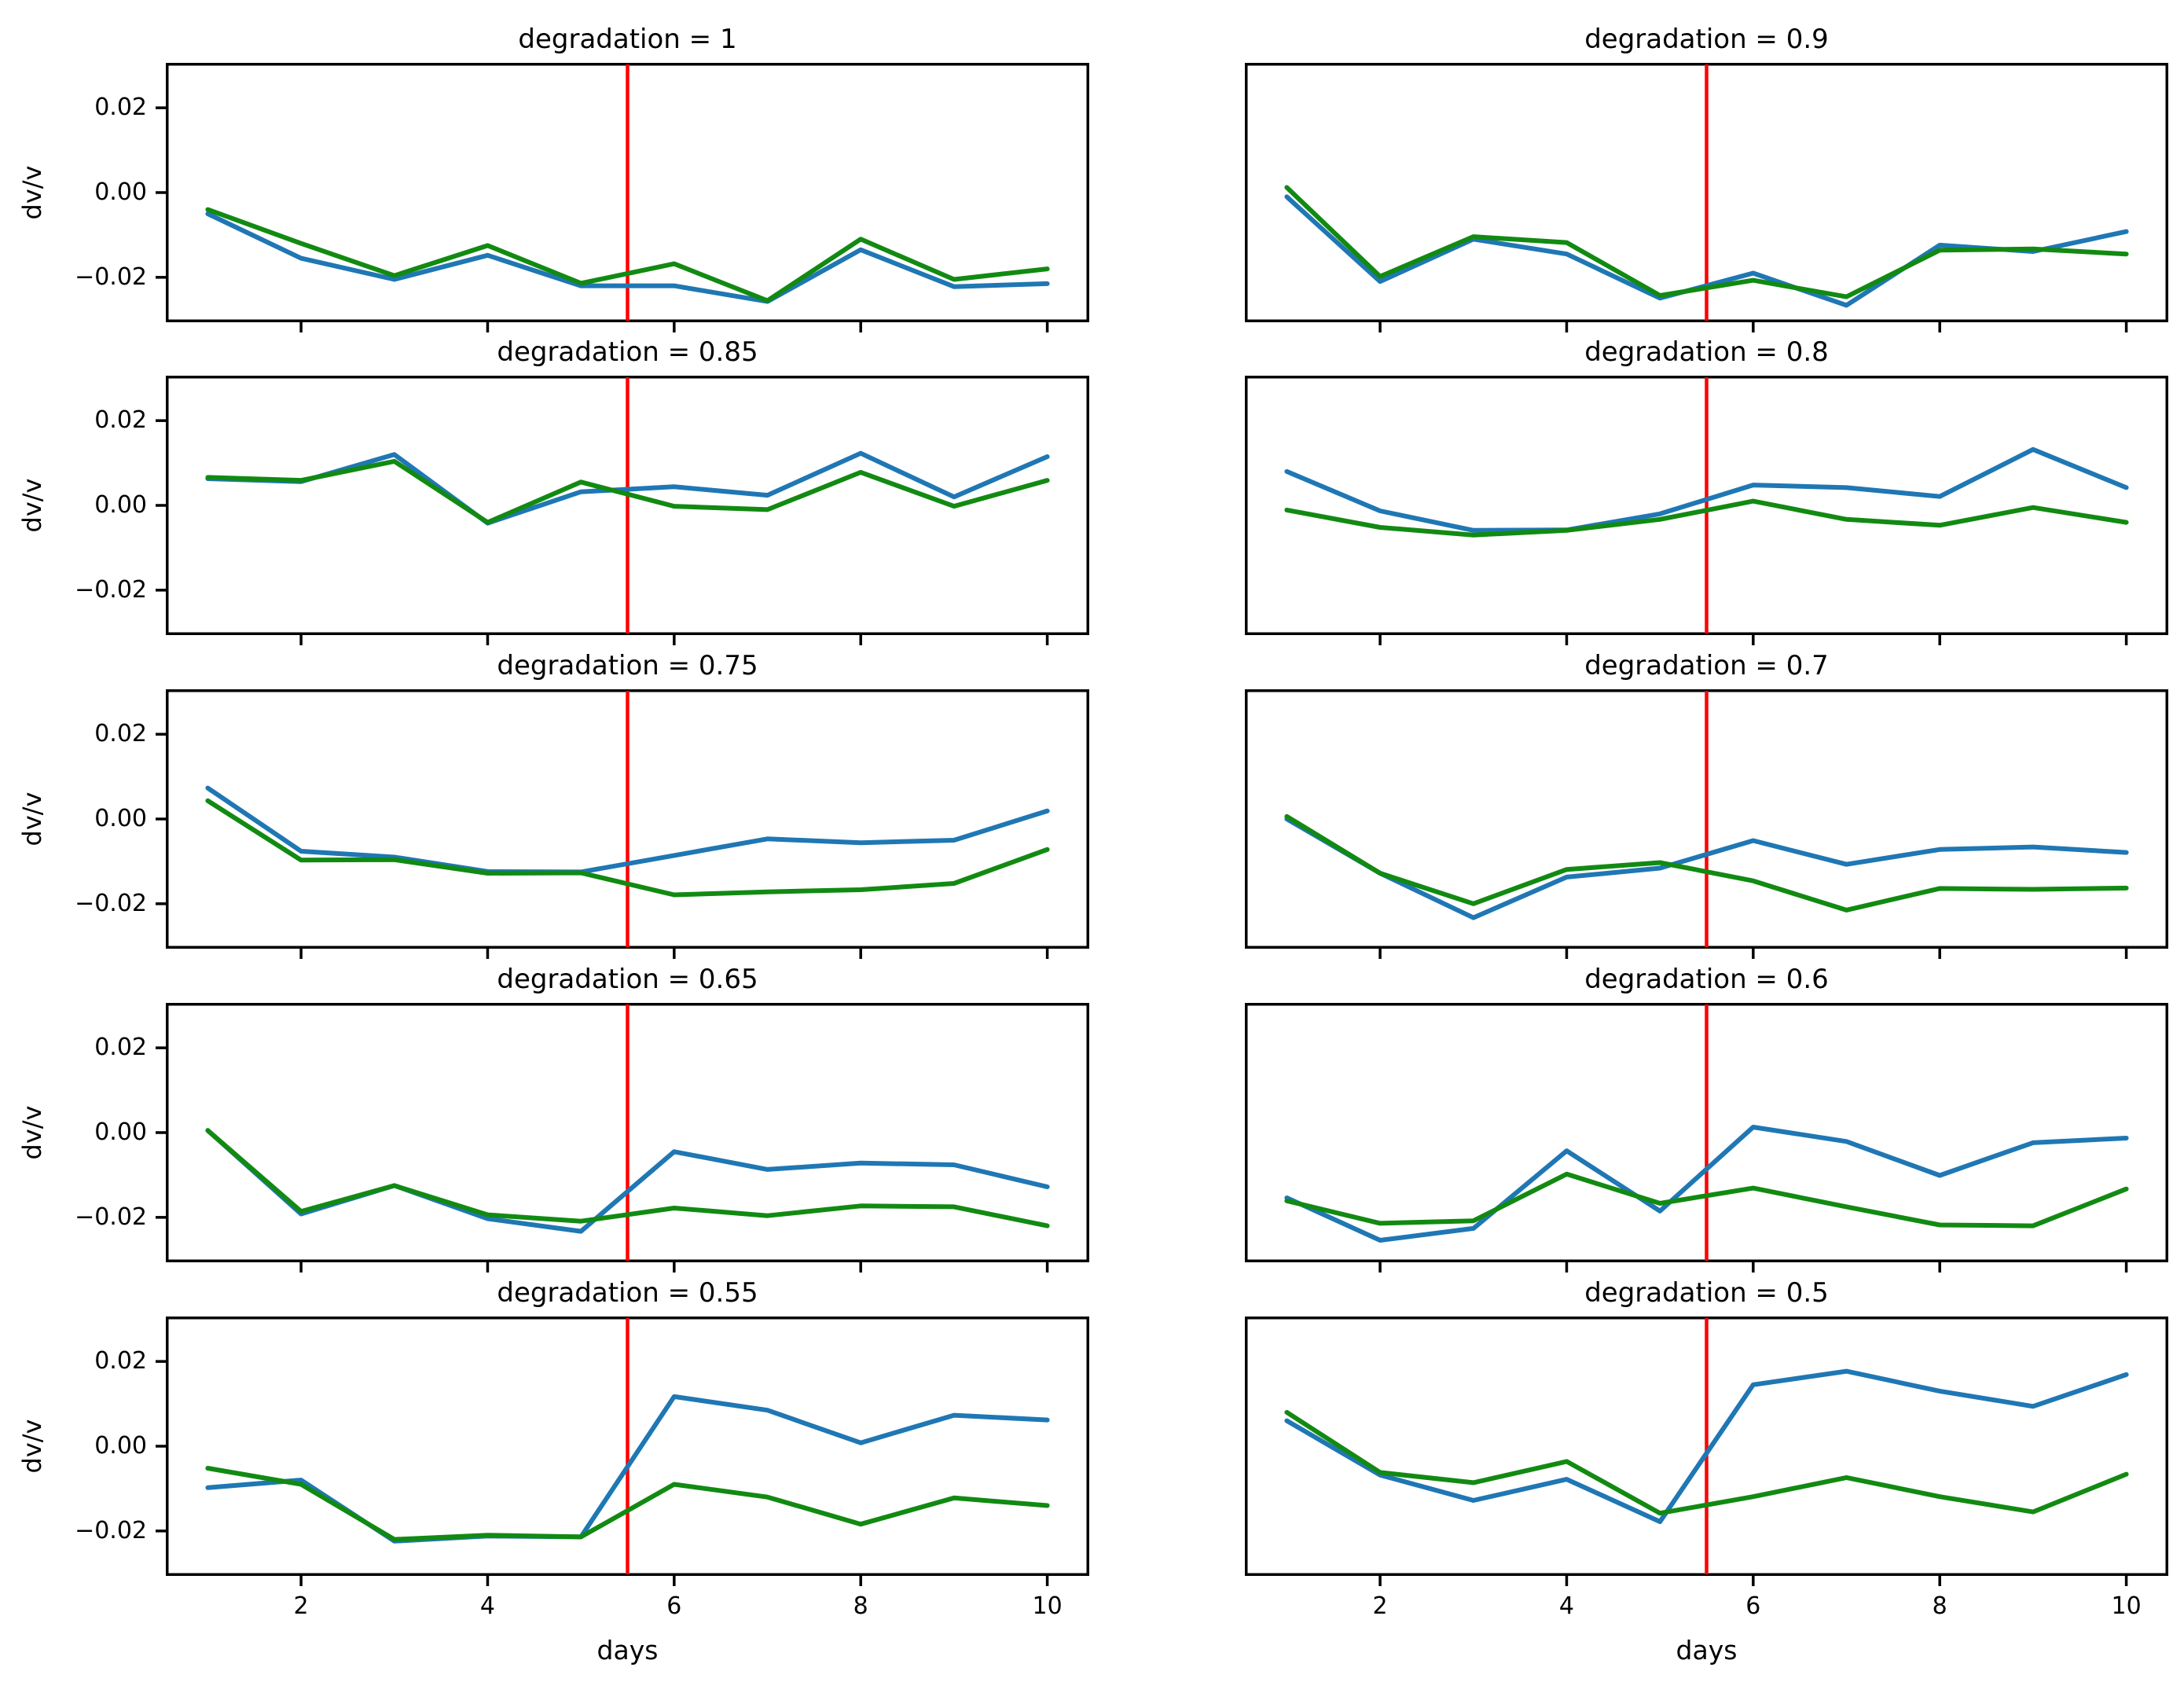  I want to click on subplot-title: degradation = 0.7, so click(1706, 665).